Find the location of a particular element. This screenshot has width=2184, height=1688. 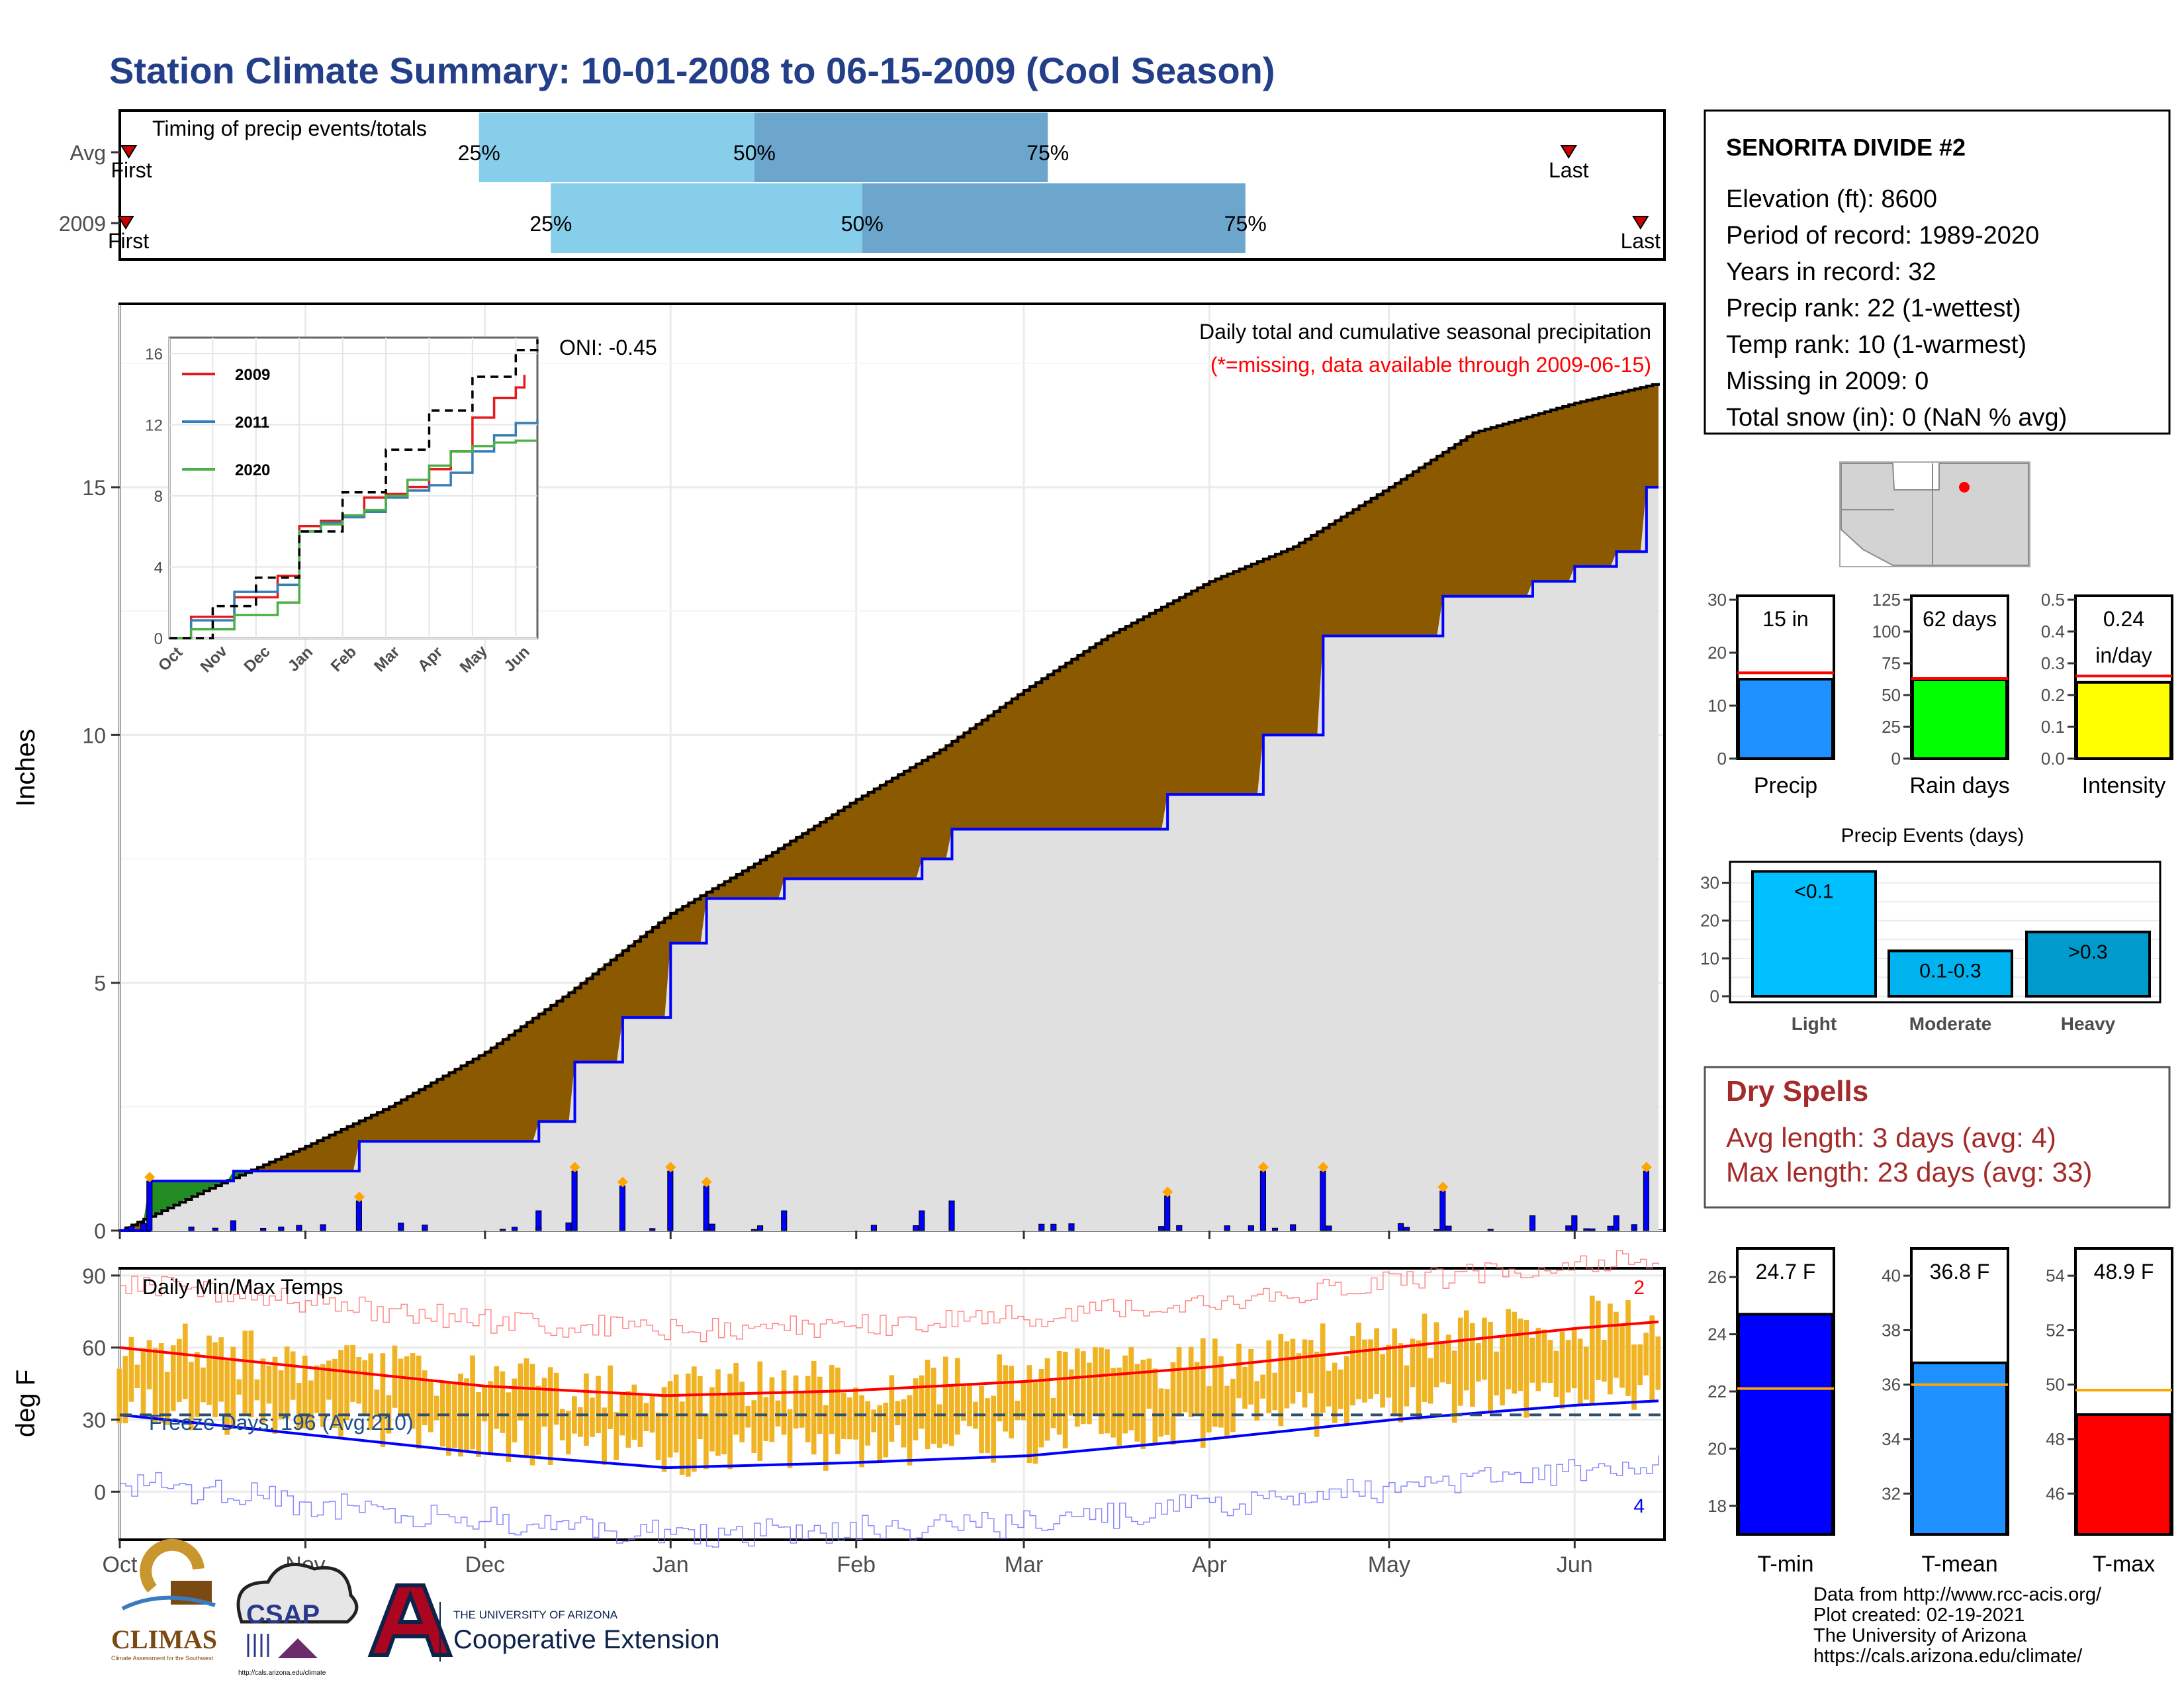

inset-legend-label: 2020 is located at coordinates (252, 470).